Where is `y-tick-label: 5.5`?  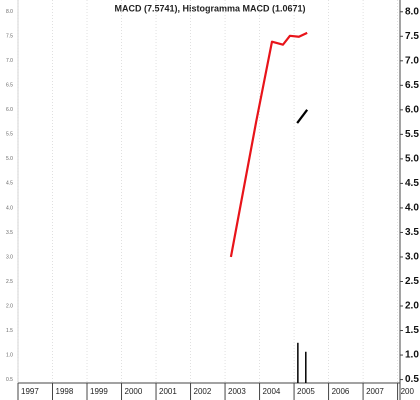 y-tick-label: 5.5 is located at coordinates (412, 134).